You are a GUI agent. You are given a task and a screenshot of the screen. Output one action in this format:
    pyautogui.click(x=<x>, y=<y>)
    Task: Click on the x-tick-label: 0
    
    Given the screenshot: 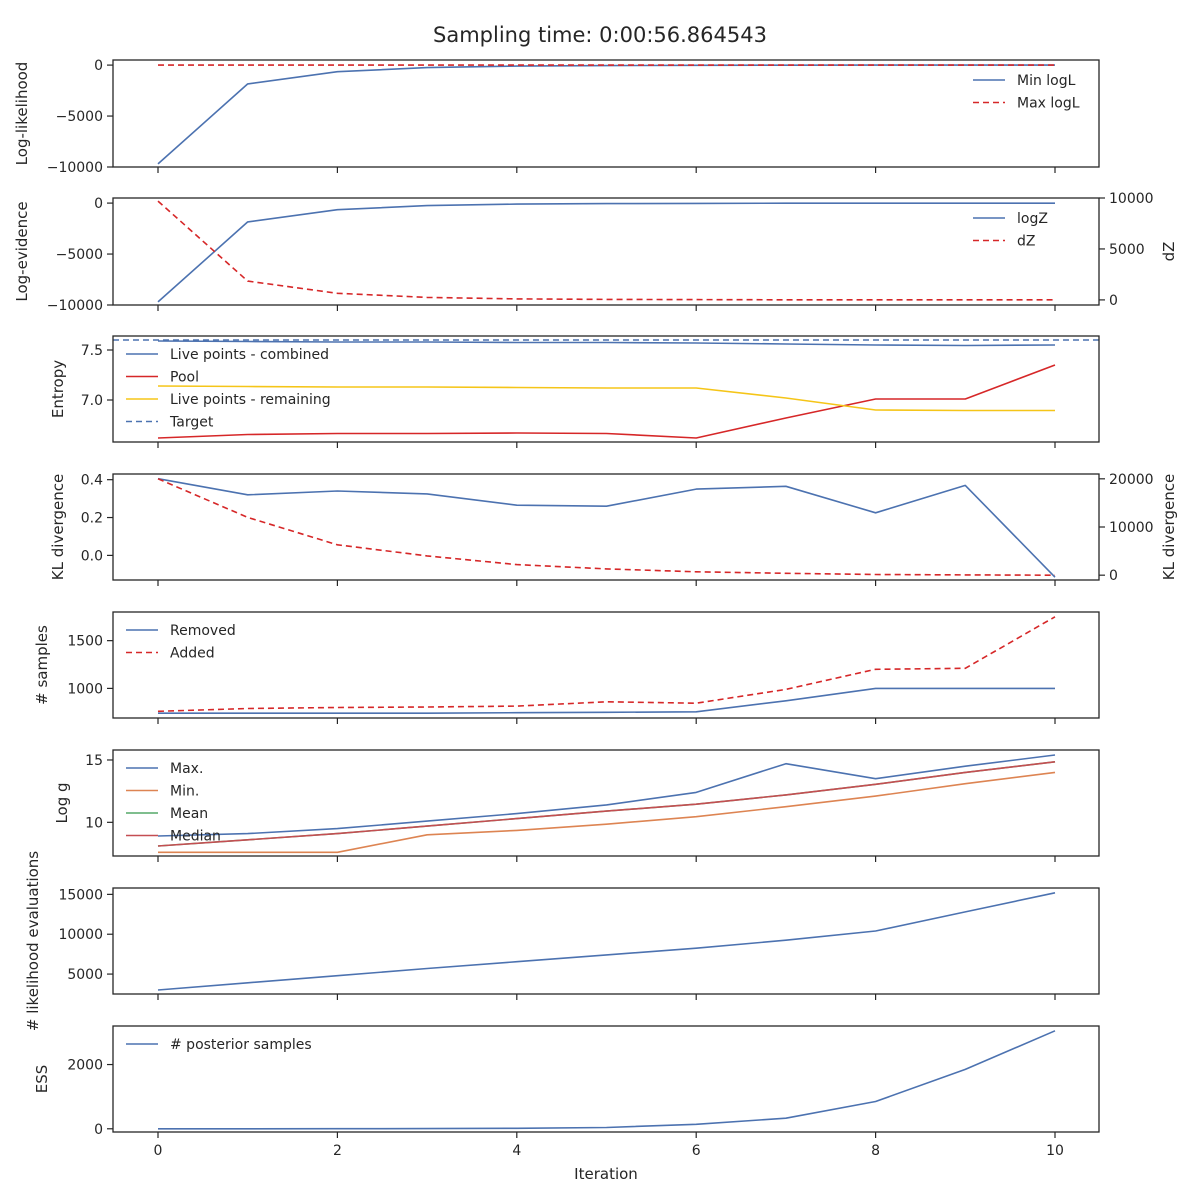 What is the action you would take?
    pyautogui.click(x=158, y=1151)
    